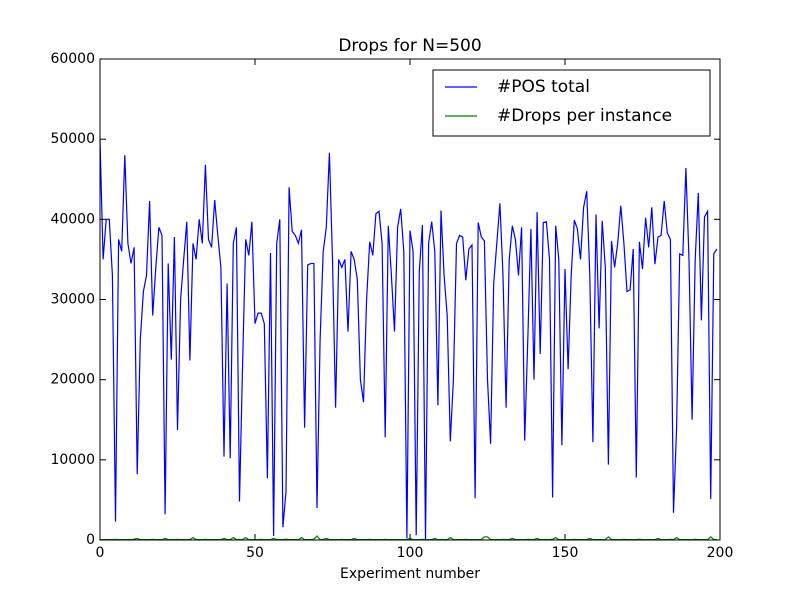 The height and width of the screenshot is (600, 800). I want to click on y-tick-label: 10000, so click(72, 460).